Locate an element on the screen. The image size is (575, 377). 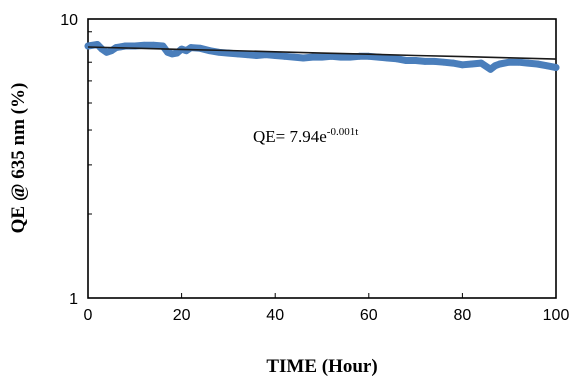
x-tick-label: 20 is located at coordinates (182, 315).